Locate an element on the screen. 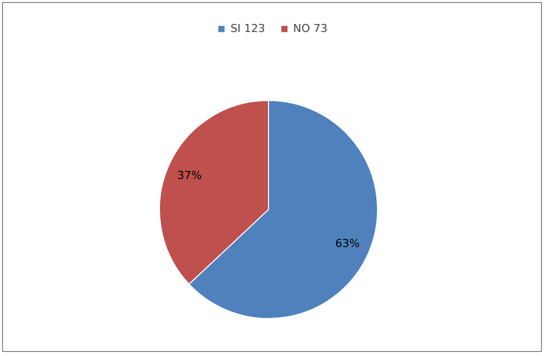 The width and height of the screenshot is (546, 356). data-label: 63% is located at coordinates (347, 243).